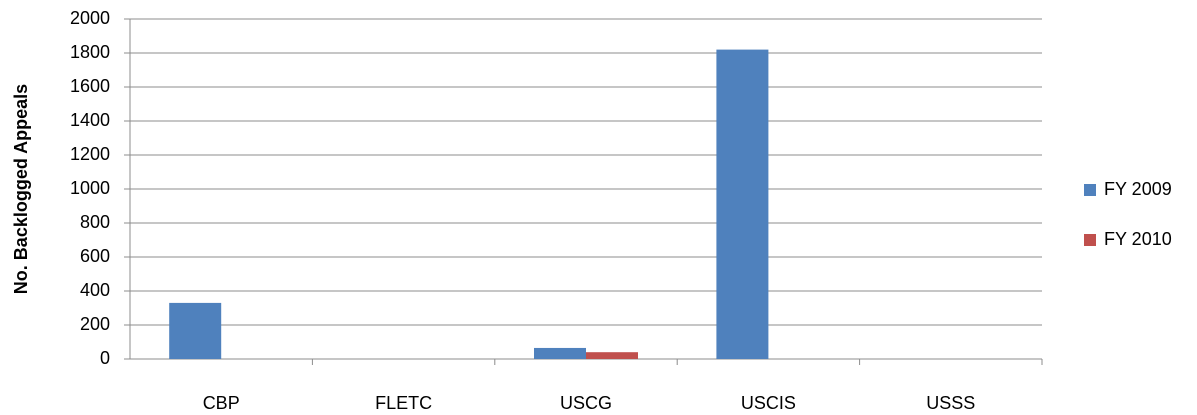 The width and height of the screenshot is (1197, 415). What do you see at coordinates (95, 324) in the screenshot?
I see `y-tick-label: 200` at bounding box center [95, 324].